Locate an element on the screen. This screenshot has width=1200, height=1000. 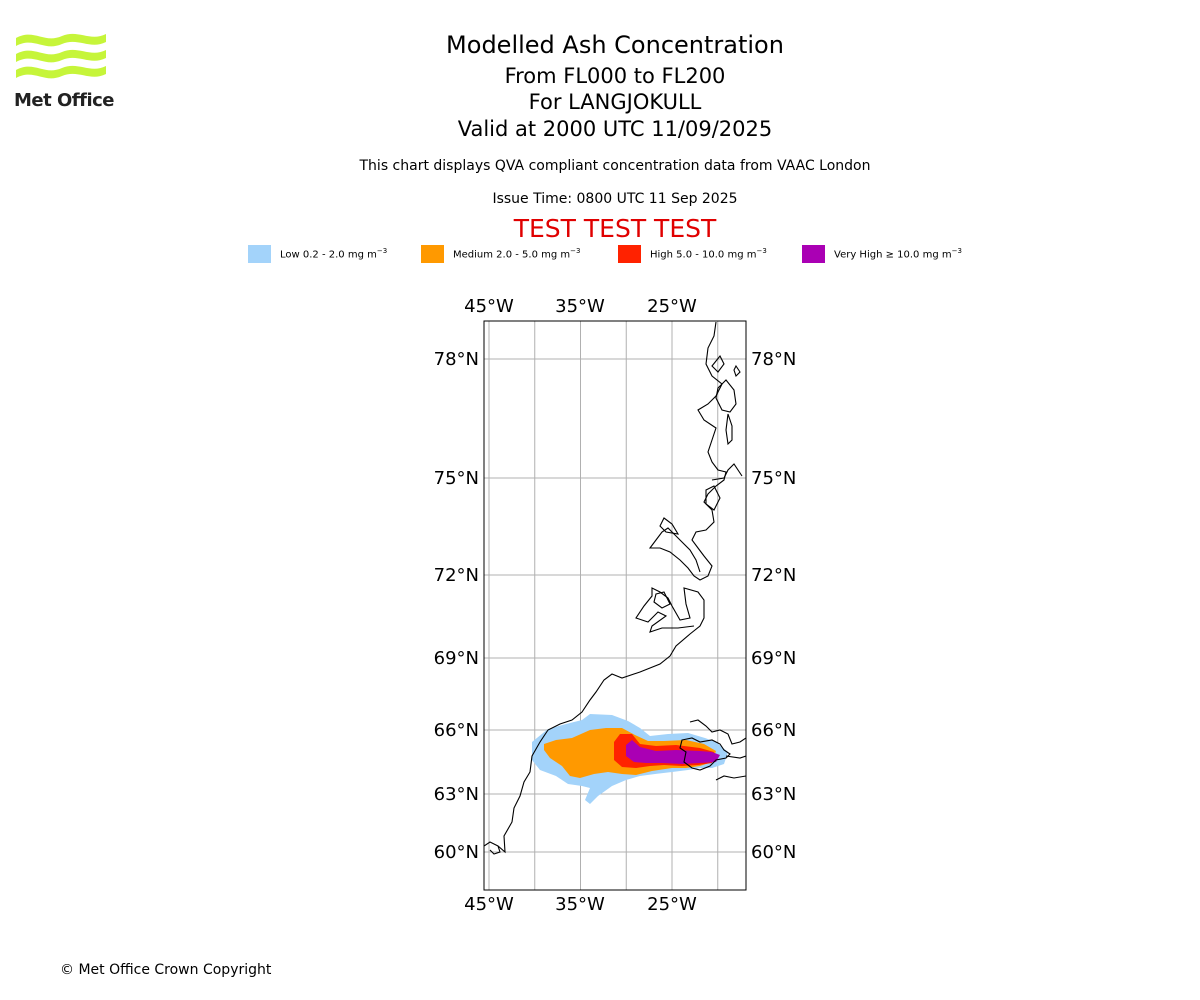
legend-label-medium: Medium 2.0 - 5.0 mg m−3 is located at coordinates (517, 254).